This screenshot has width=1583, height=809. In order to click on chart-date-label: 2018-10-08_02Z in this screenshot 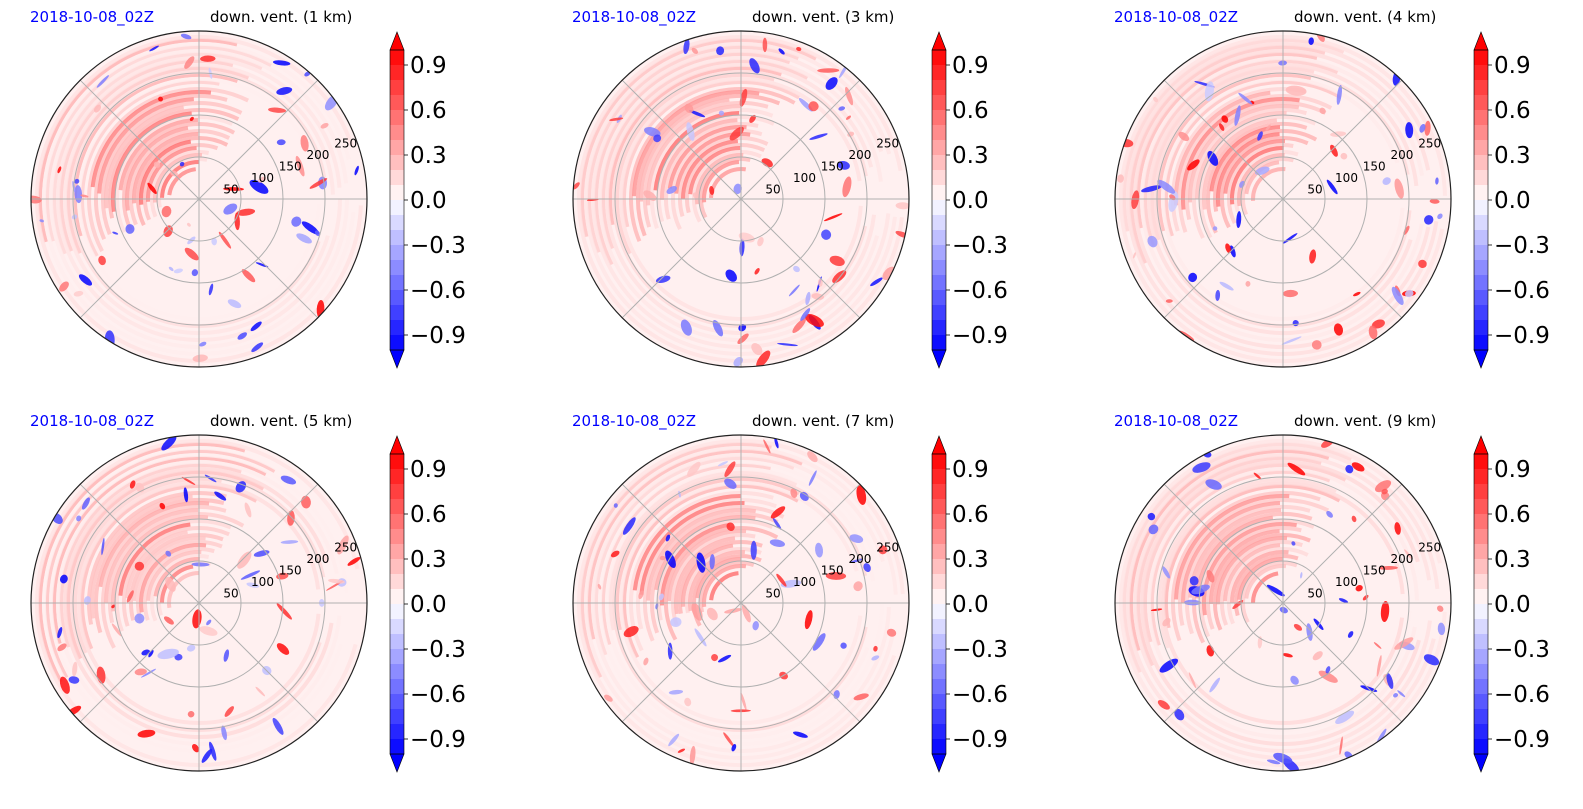, I will do `click(1176, 17)`.